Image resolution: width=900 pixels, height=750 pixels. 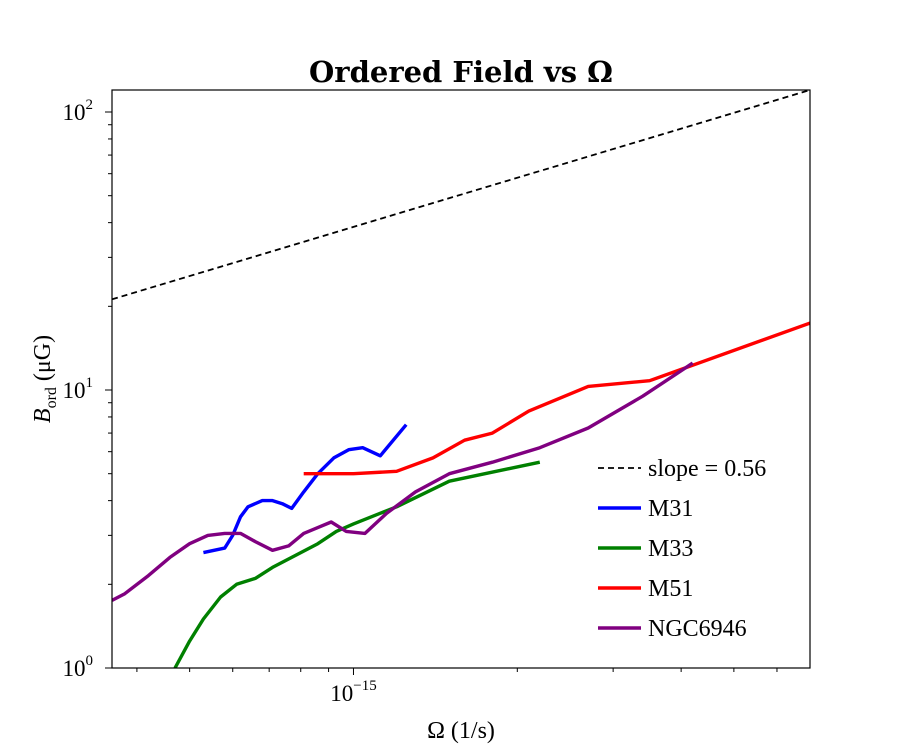 What do you see at coordinates (461, 72) in the screenshot?
I see `chart-title: Ordered Field vs Ω` at bounding box center [461, 72].